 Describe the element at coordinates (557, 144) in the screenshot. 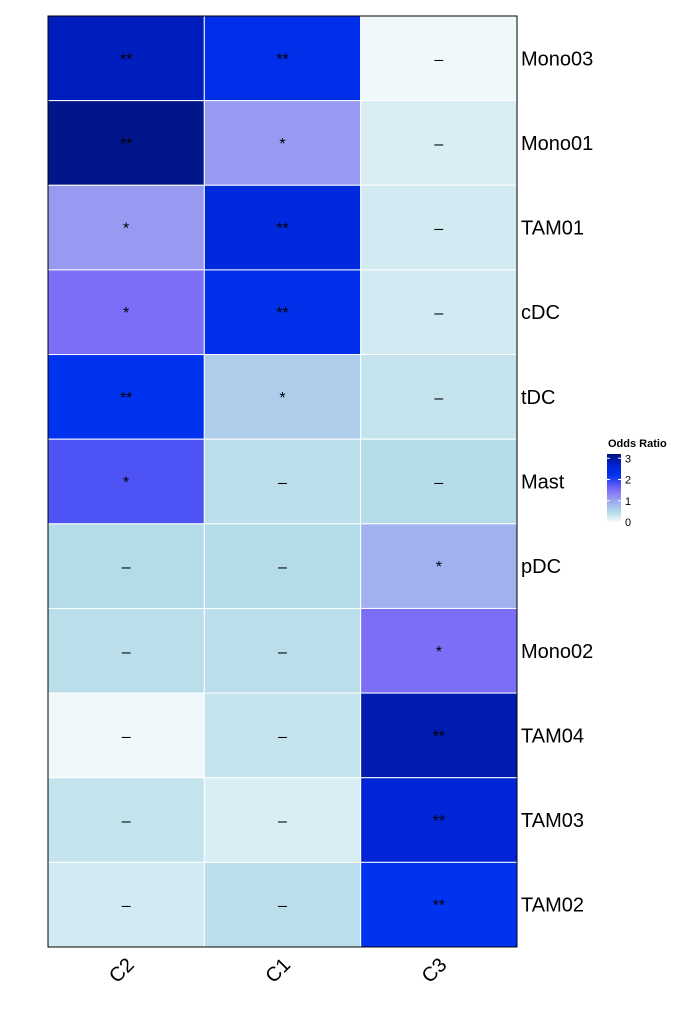

I see `row-label: Mono01` at that location.